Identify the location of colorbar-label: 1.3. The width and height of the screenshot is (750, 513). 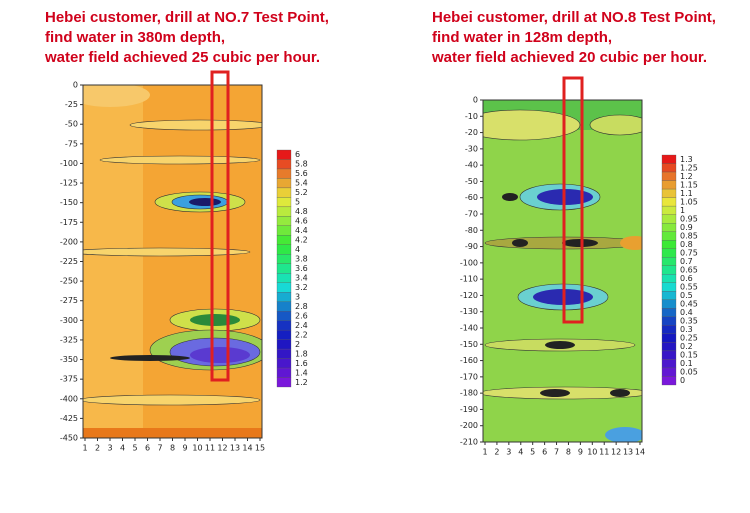
(686, 159).